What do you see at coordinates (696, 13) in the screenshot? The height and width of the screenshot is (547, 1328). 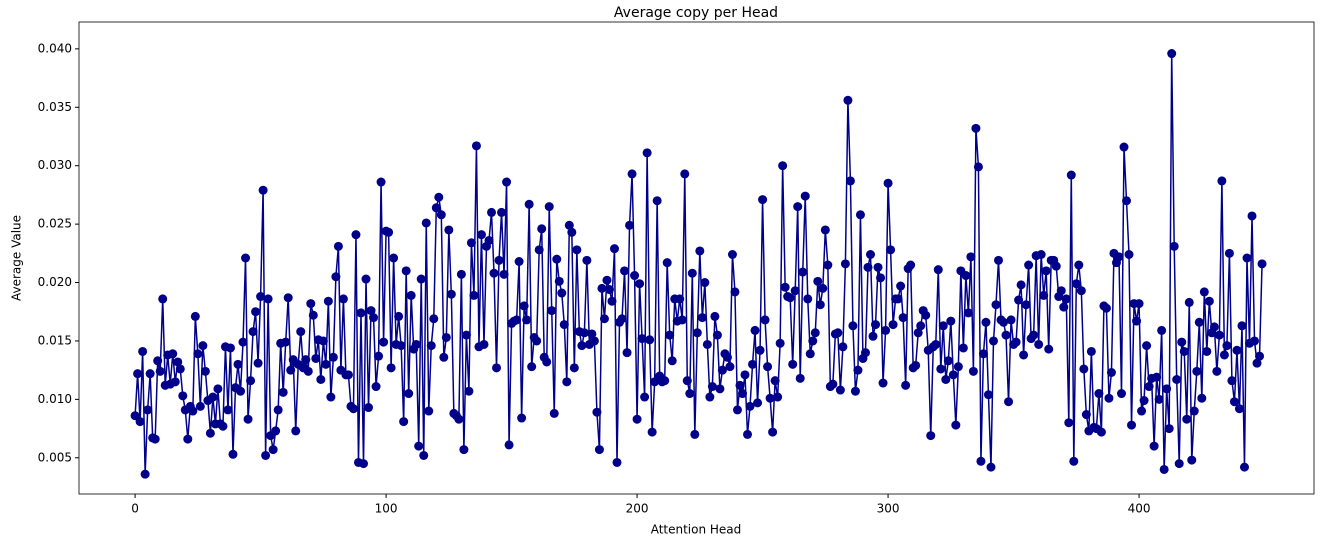 I see `chart-title: Average copy per Head` at bounding box center [696, 13].